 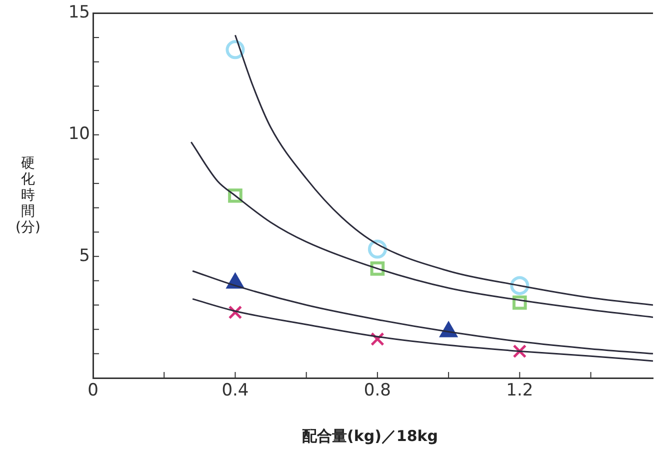 What do you see at coordinates (370, 435) in the screenshot?
I see `x-axis-title: 配合量(kg)／18kg` at bounding box center [370, 435].